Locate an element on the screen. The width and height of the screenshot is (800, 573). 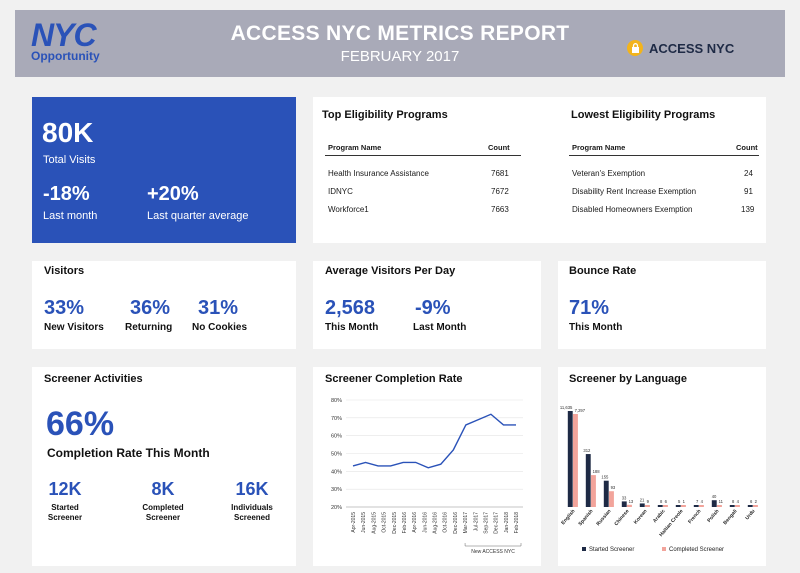
table-row-count: 7672 is located at coordinates (500, 191).